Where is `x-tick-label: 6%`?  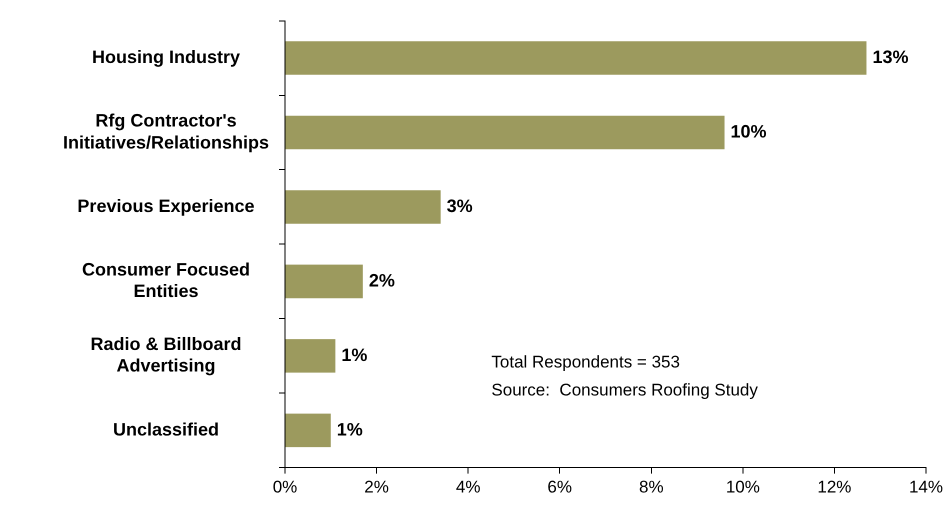
x-tick-label: 6% is located at coordinates (559, 486).